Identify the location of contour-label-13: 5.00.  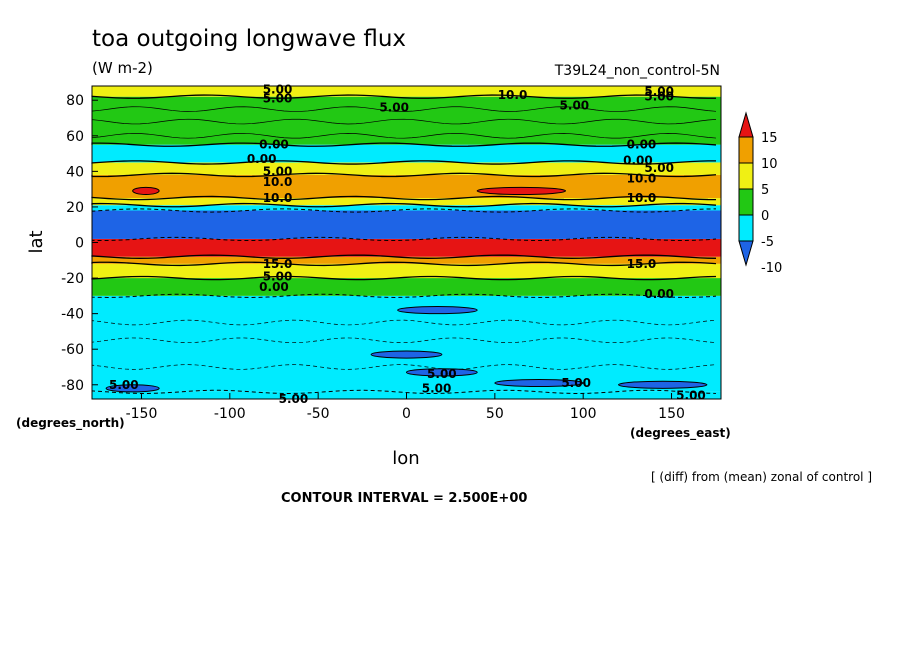
(659, 168).